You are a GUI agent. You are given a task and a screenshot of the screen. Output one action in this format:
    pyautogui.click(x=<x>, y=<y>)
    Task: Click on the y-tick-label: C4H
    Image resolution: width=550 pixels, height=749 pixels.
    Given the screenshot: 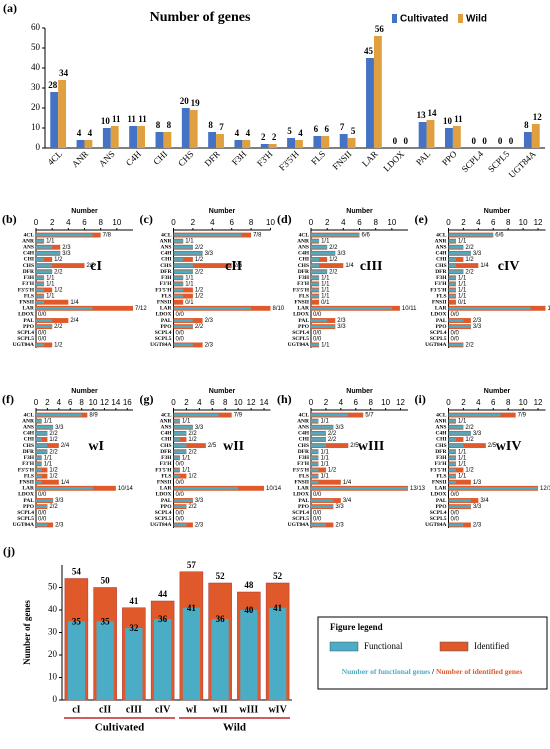 What is the action you would take?
    pyautogui.click(x=442, y=254)
    